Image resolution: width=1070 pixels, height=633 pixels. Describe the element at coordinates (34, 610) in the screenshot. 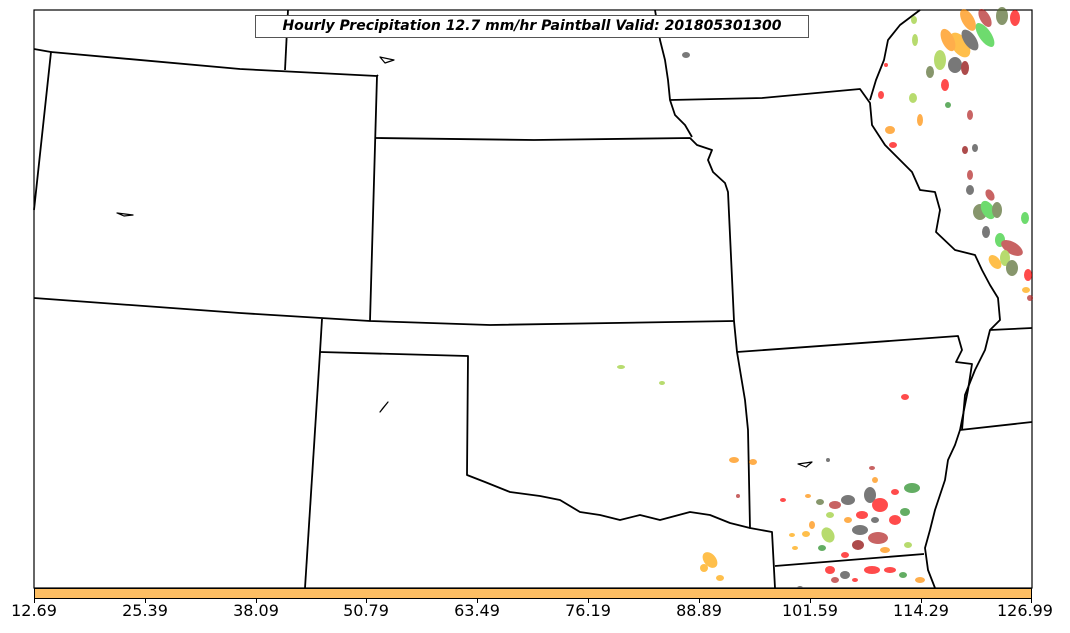

I see `colorbar-tick-label: 12.69` at that location.